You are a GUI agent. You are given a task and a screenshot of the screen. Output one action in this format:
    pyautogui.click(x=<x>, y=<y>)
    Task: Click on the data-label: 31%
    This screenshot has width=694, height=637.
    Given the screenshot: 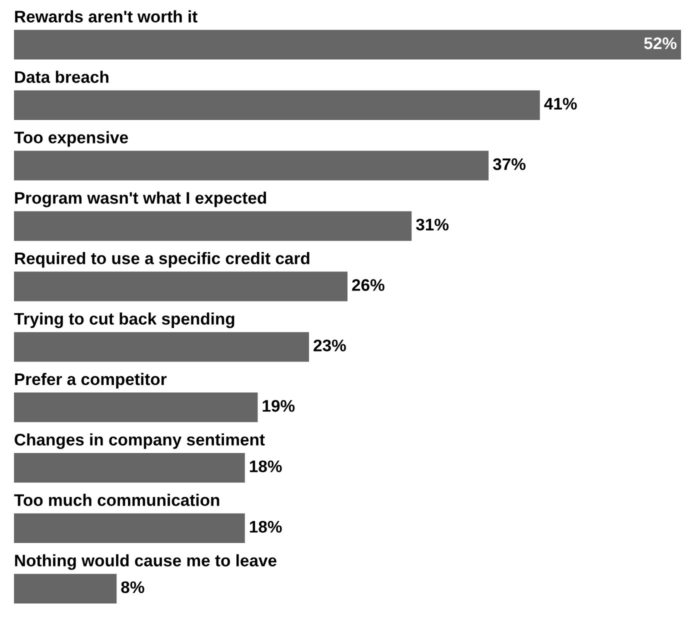 What is the action you would take?
    pyautogui.click(x=432, y=224)
    